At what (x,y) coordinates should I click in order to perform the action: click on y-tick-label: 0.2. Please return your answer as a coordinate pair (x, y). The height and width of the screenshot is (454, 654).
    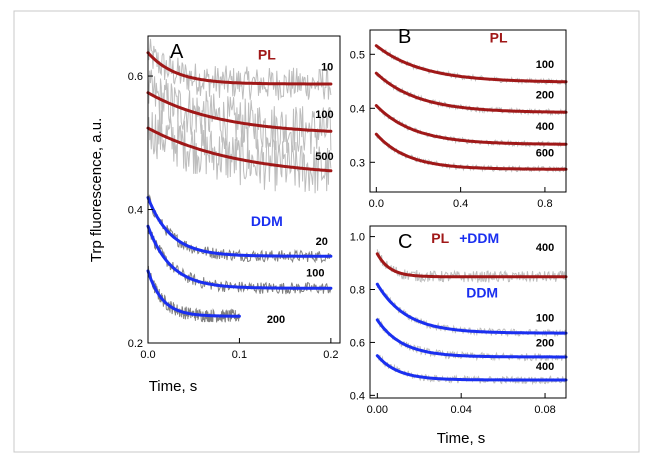
    Looking at the image, I should click on (135, 344).